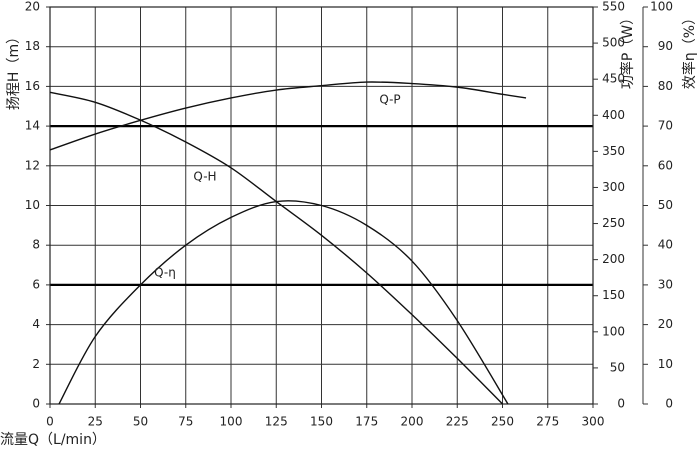  Describe the element at coordinates (185, 422) in the screenshot. I see `x-tick-label: 75` at that location.